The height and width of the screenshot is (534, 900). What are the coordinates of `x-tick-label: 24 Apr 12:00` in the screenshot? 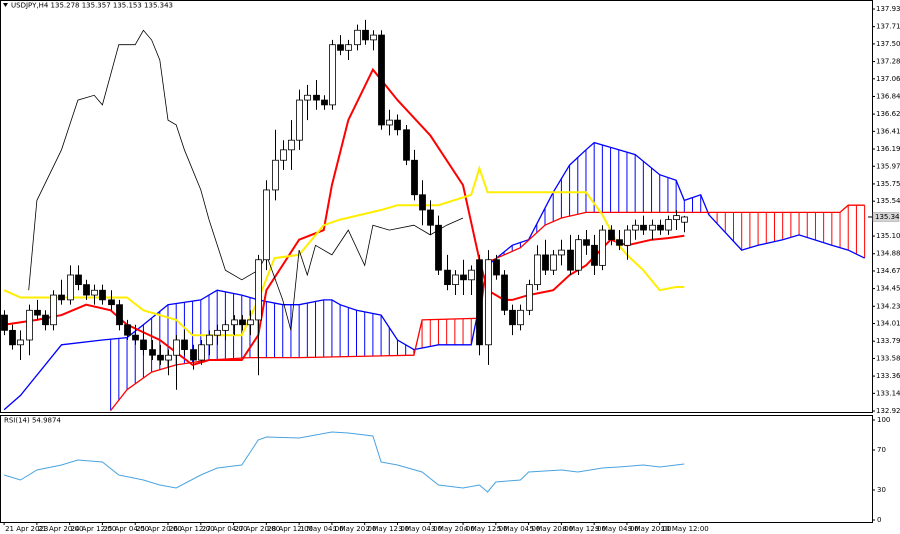 It's located at (94, 529).